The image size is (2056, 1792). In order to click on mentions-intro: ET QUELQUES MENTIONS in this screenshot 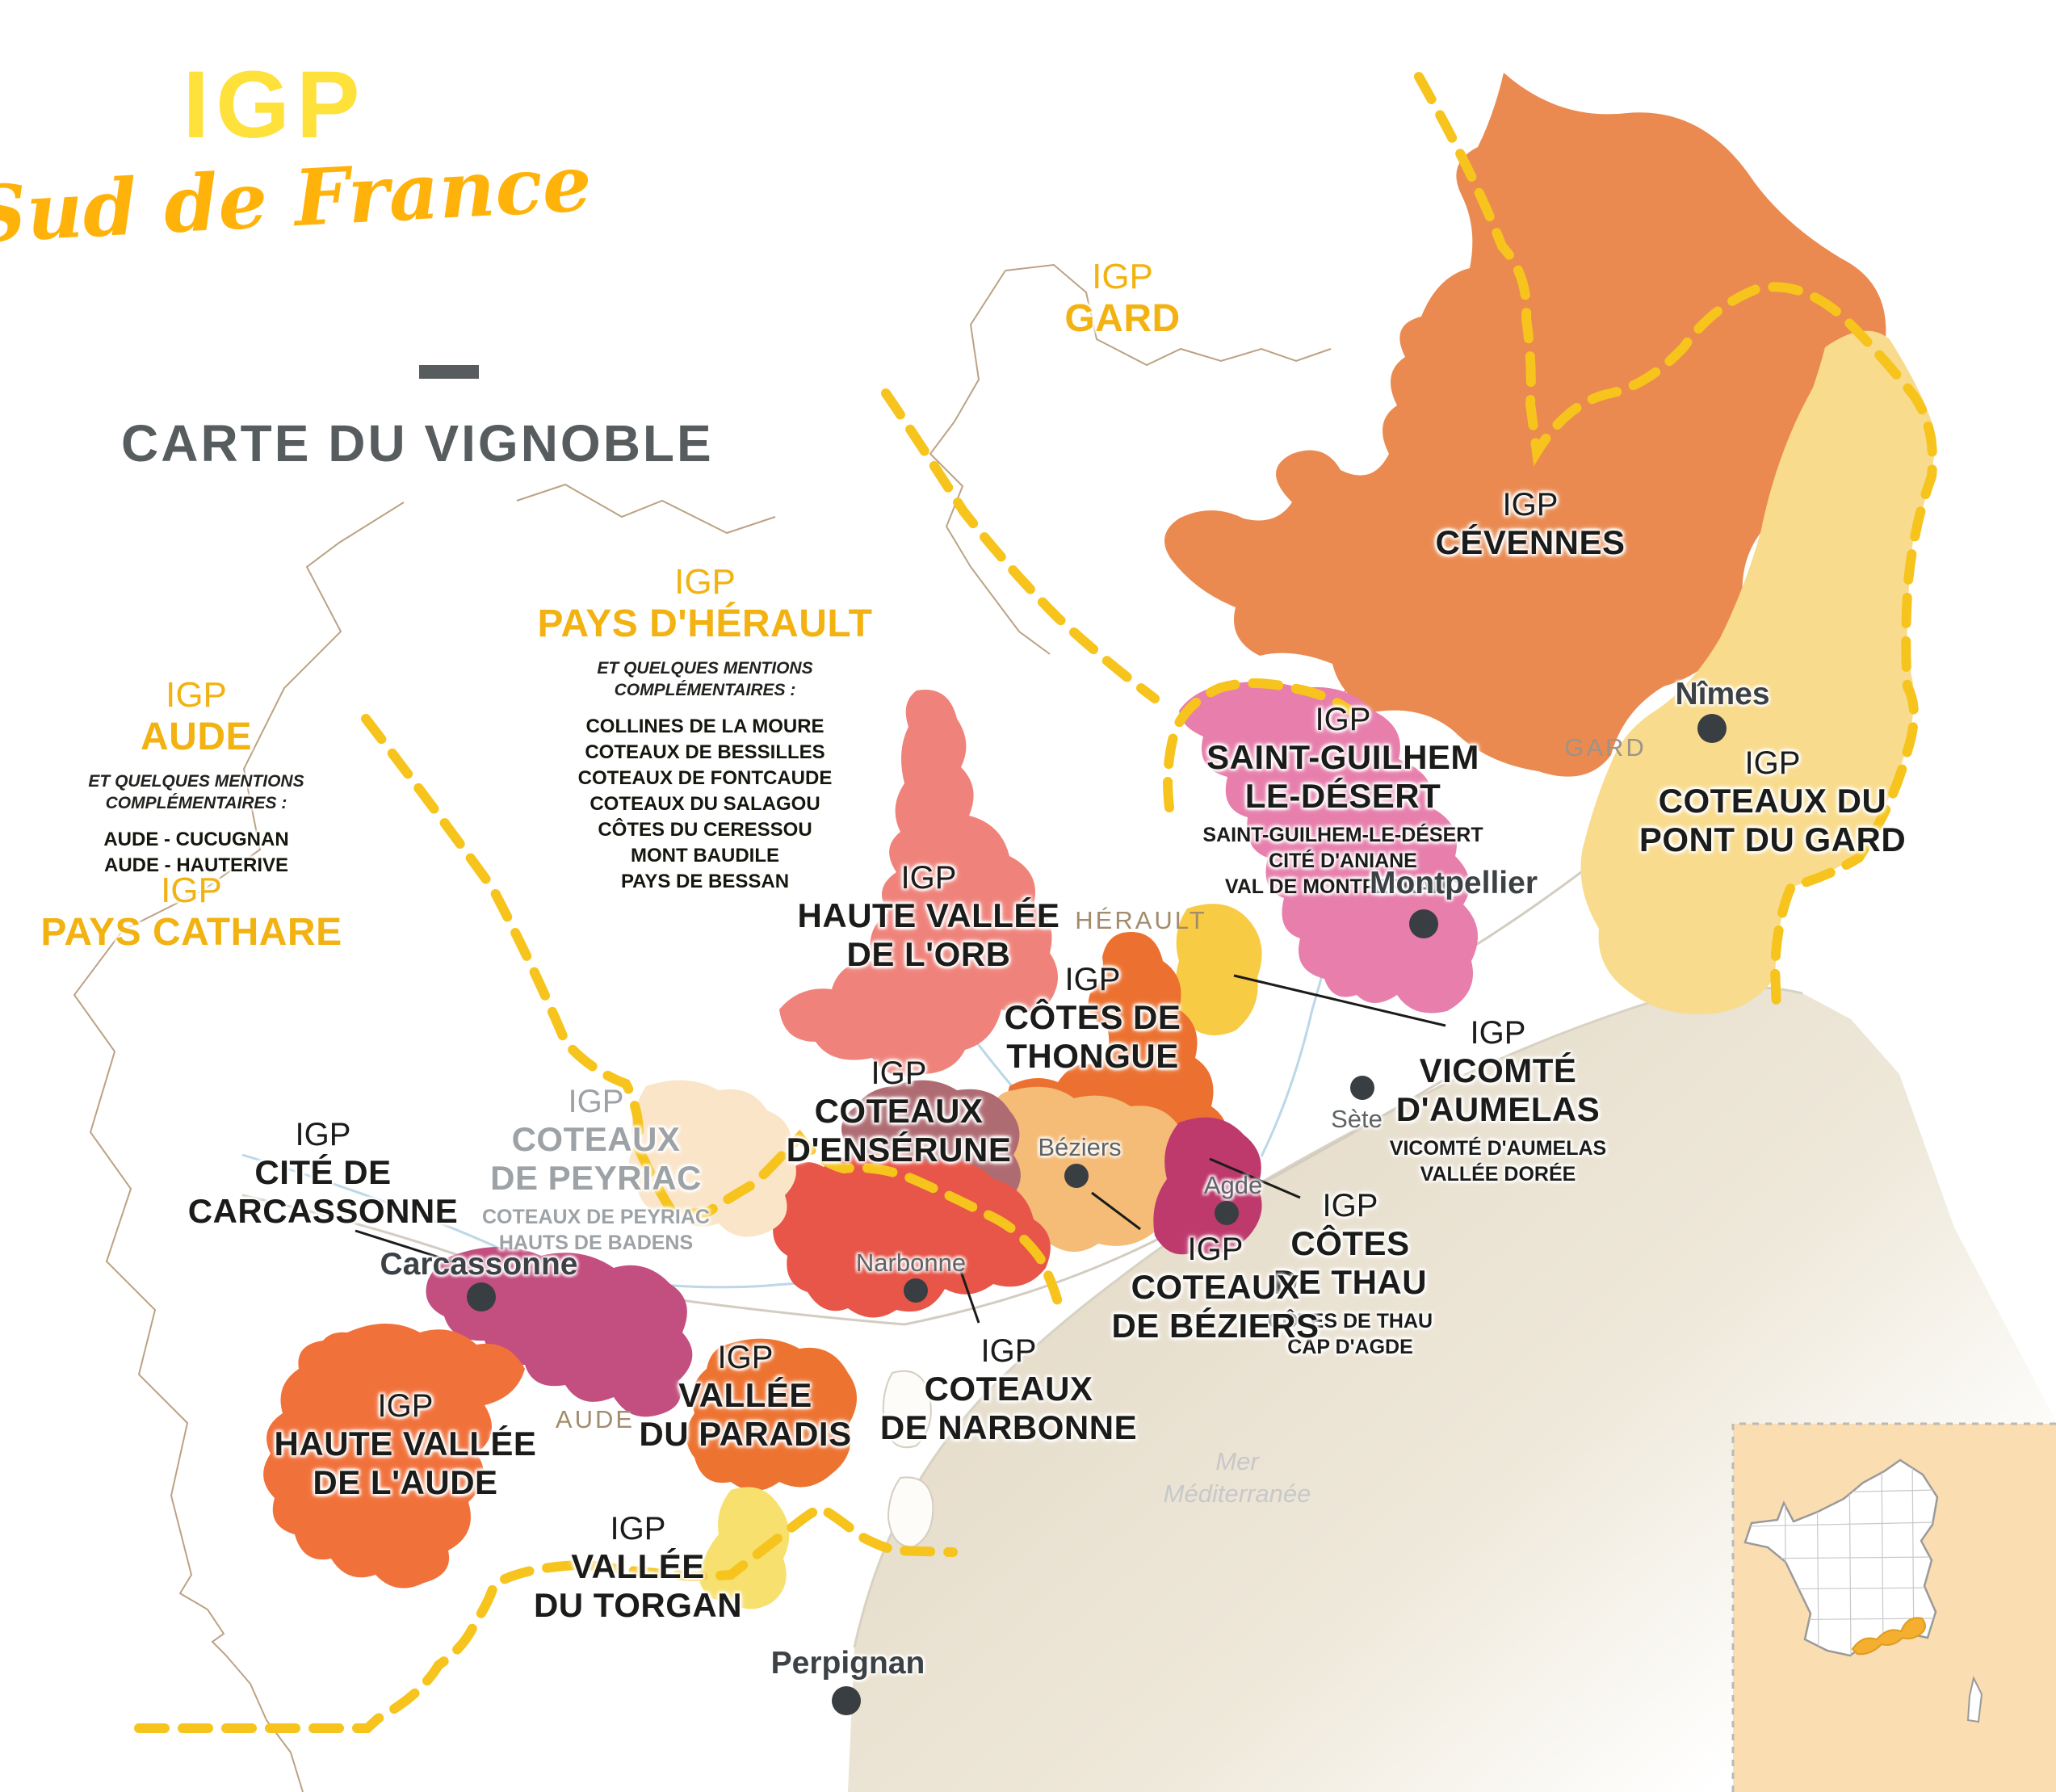, I will do `click(196, 781)`.